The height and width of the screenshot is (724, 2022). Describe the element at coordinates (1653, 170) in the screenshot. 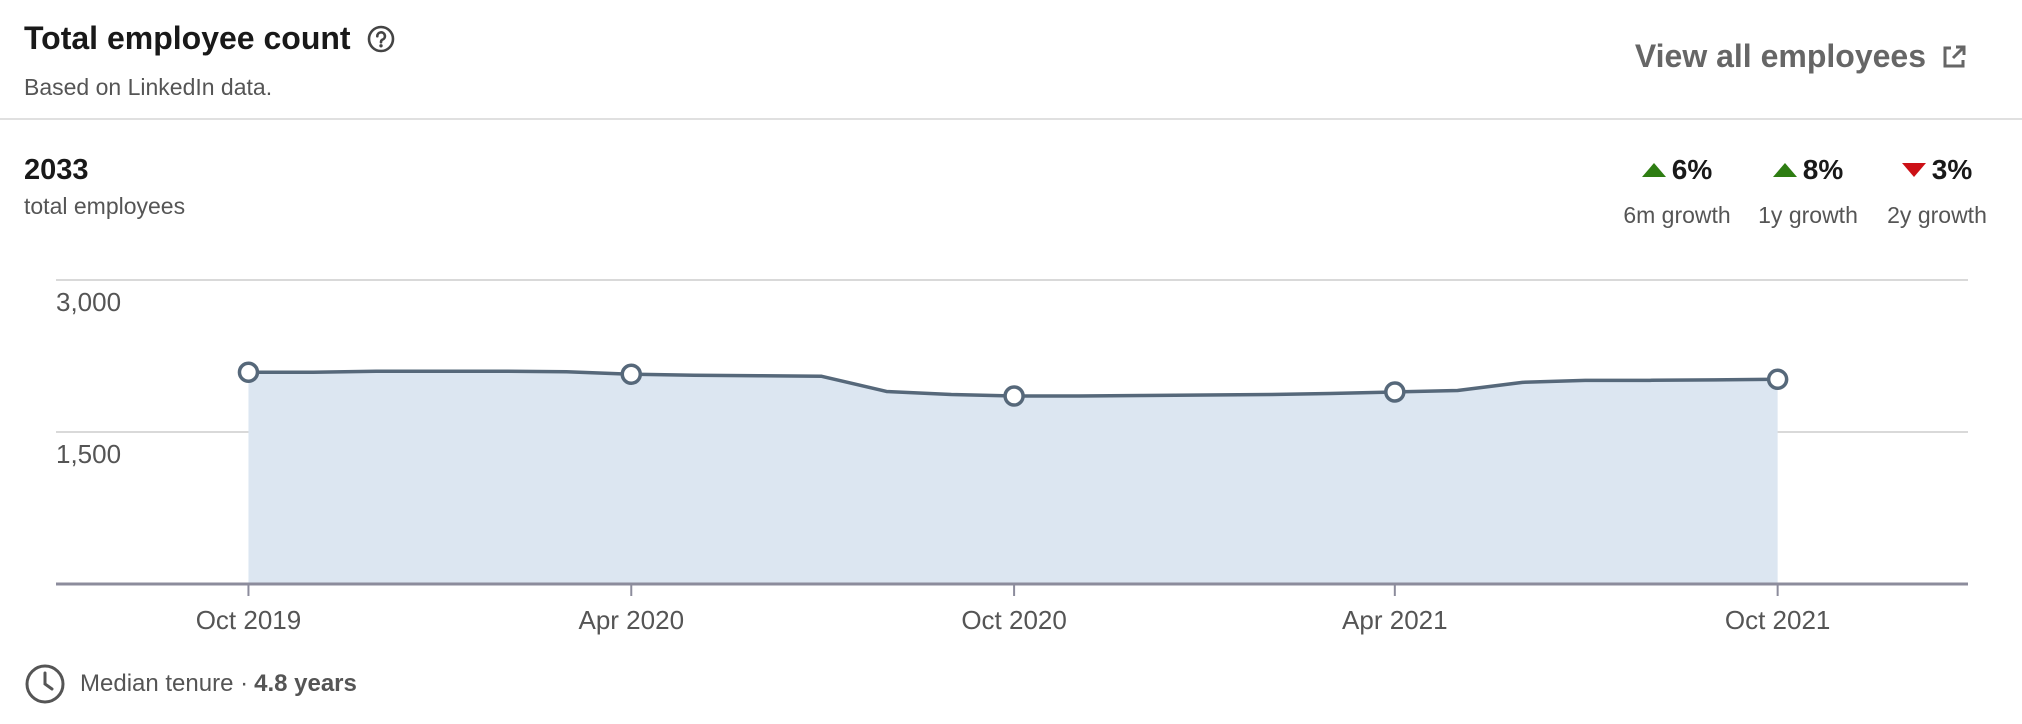

I see `growth-6m-arrow-icon` at that location.